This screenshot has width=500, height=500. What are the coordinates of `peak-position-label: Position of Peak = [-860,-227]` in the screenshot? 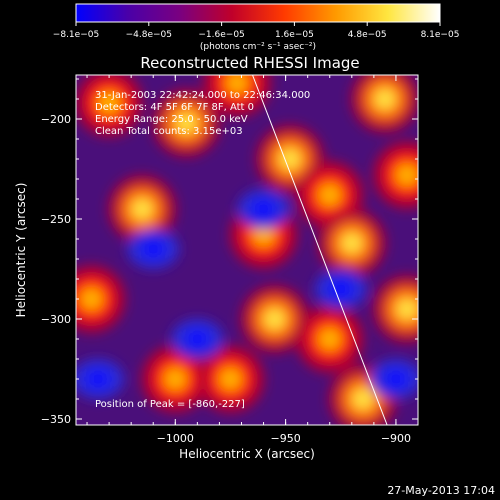 It's located at (170, 404).